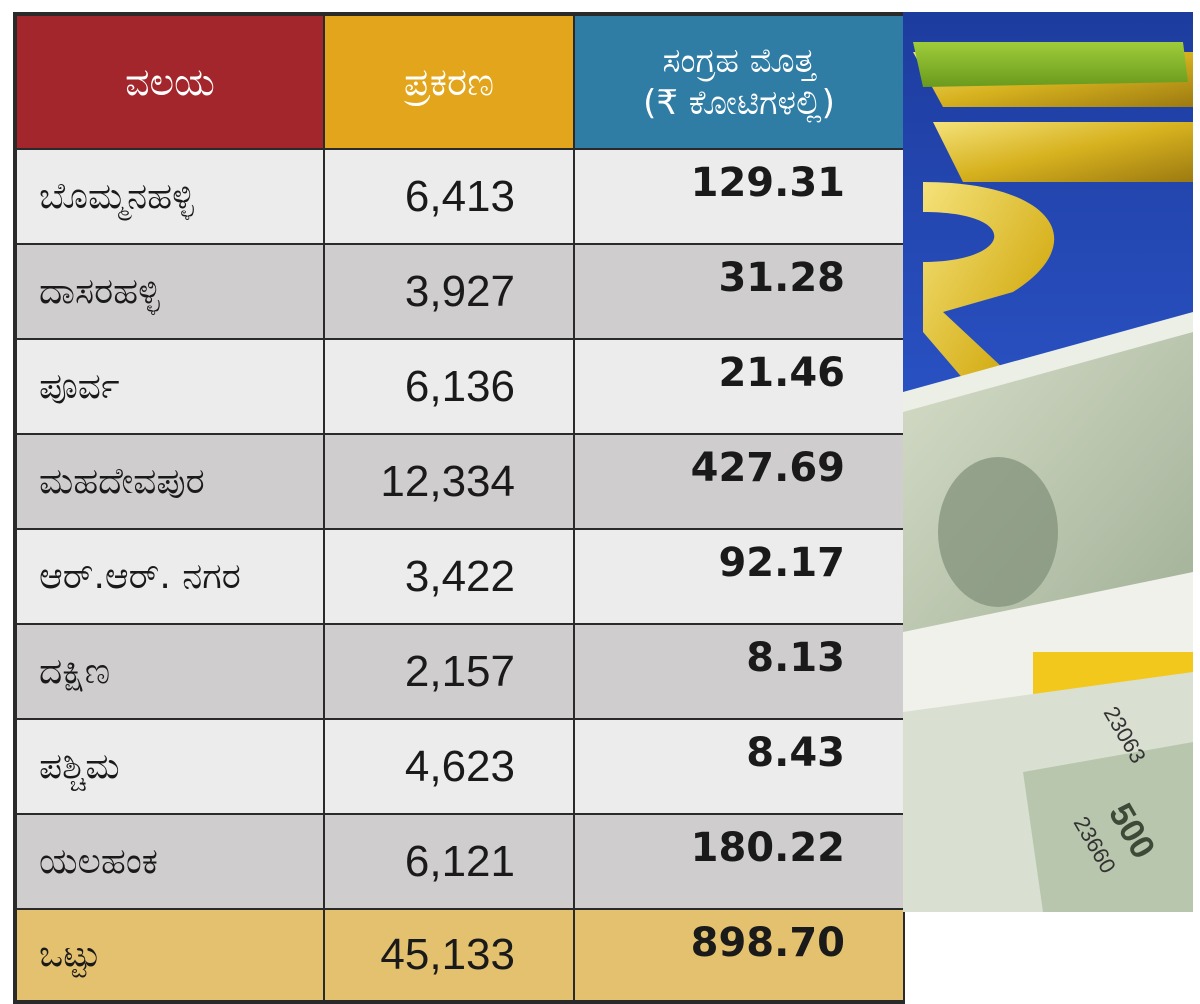 The width and height of the screenshot is (1200, 1004). I want to click on total-amount: 898.70, so click(739, 955).